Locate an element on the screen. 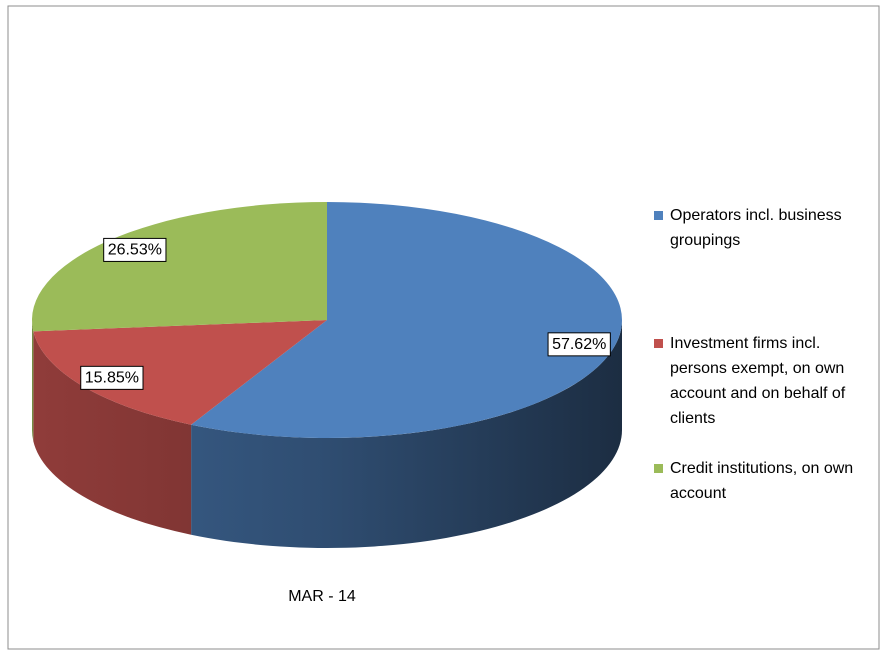 The height and width of the screenshot is (650, 880). data-label: 15.85% is located at coordinates (112, 377).